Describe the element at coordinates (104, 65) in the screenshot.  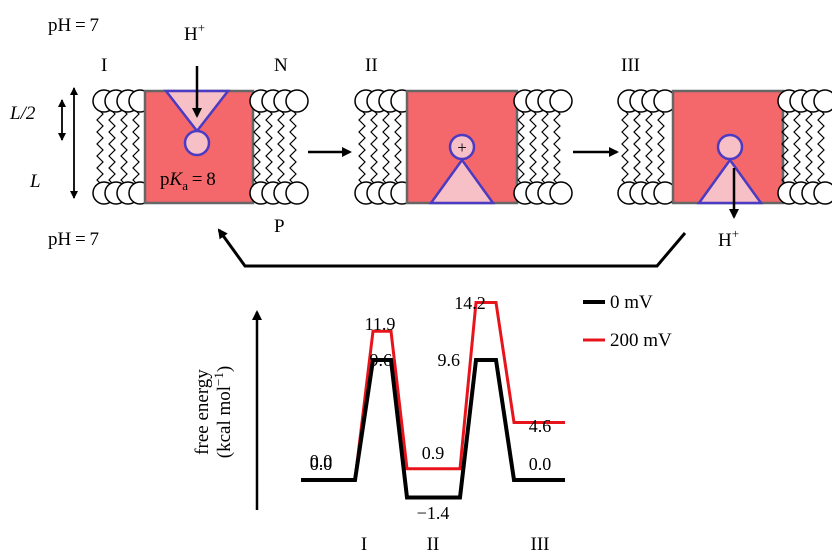
I see `state-i-label: I` at that location.